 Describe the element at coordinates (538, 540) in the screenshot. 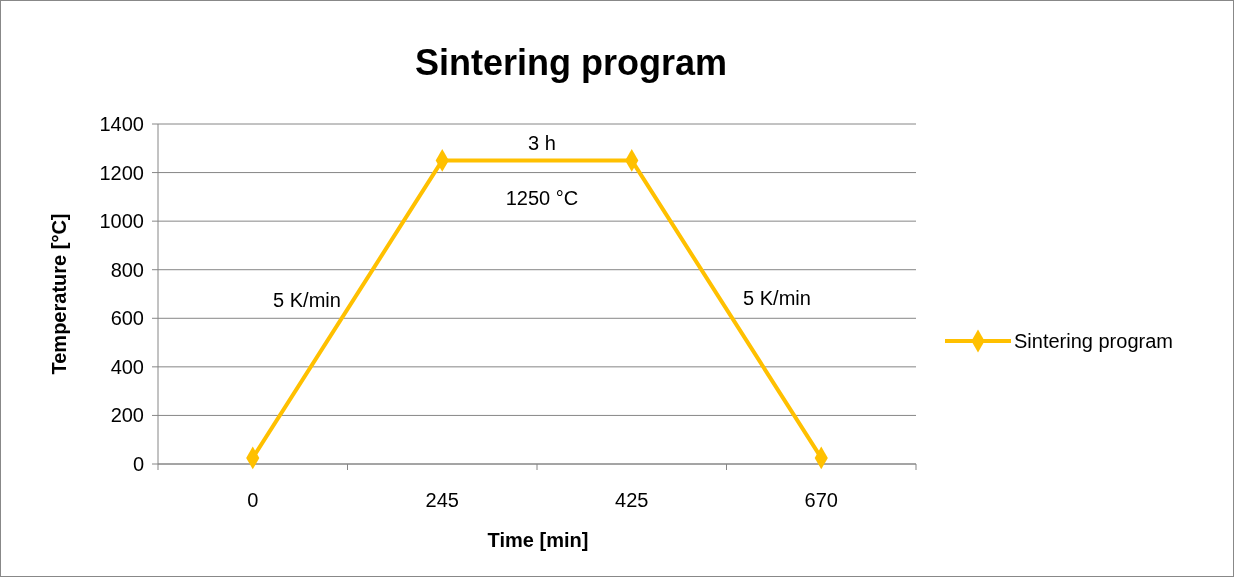

I see `x-axis-title: Time [min]` at that location.